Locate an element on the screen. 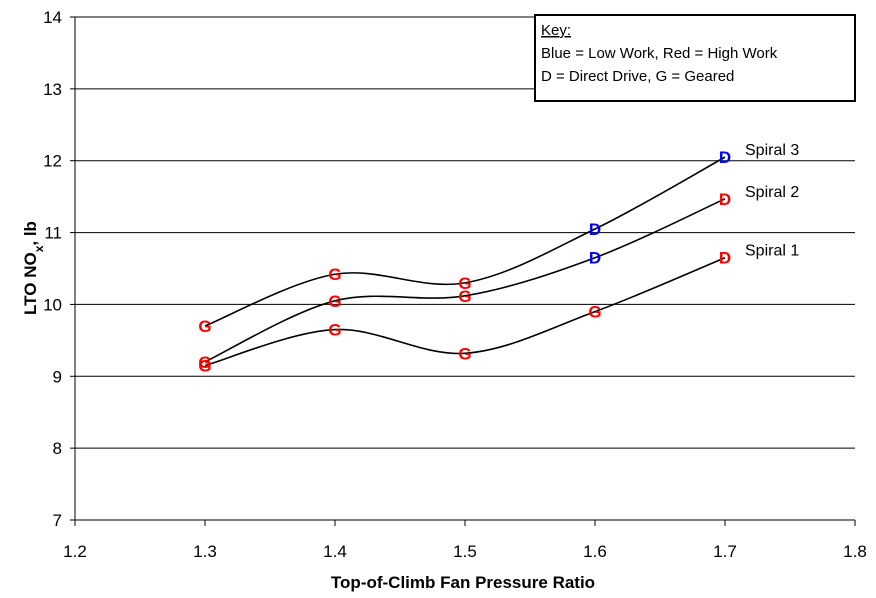 Image resolution: width=876 pixels, height=598 pixels. y-tick-label: 13 is located at coordinates (52, 89).